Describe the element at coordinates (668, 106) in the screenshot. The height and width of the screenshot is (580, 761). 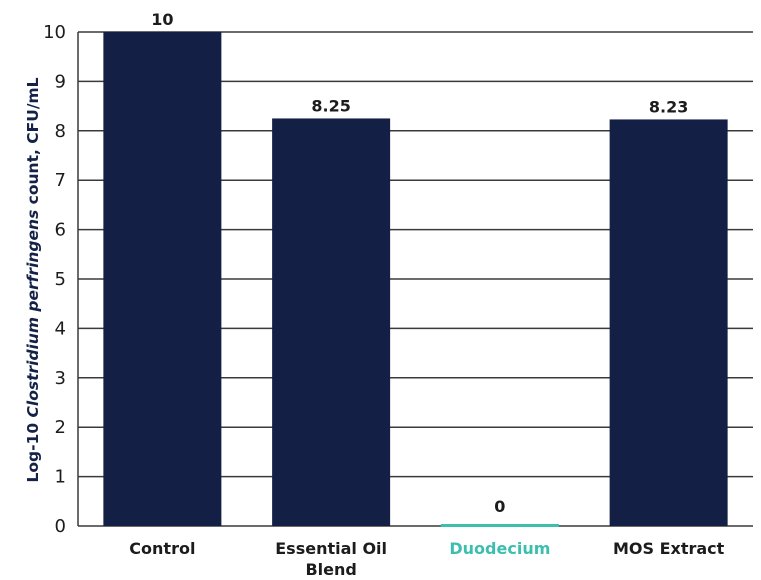
I see `value-label: 8.23` at that location.